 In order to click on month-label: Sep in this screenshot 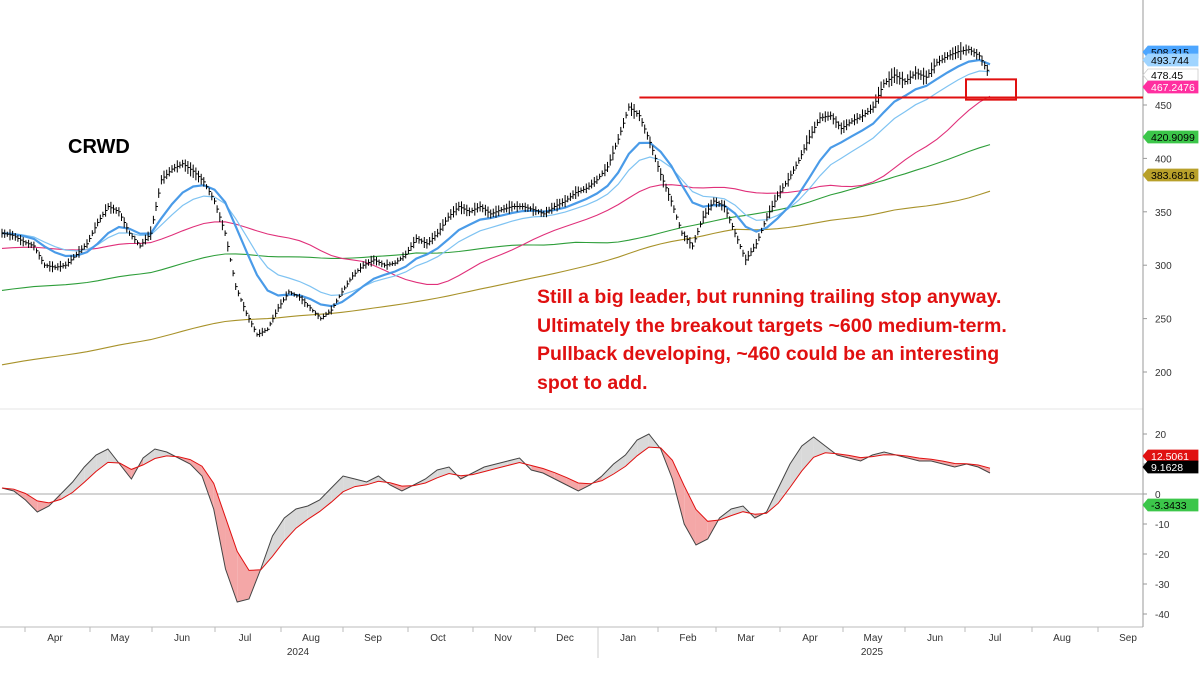, I will do `click(373, 638)`.